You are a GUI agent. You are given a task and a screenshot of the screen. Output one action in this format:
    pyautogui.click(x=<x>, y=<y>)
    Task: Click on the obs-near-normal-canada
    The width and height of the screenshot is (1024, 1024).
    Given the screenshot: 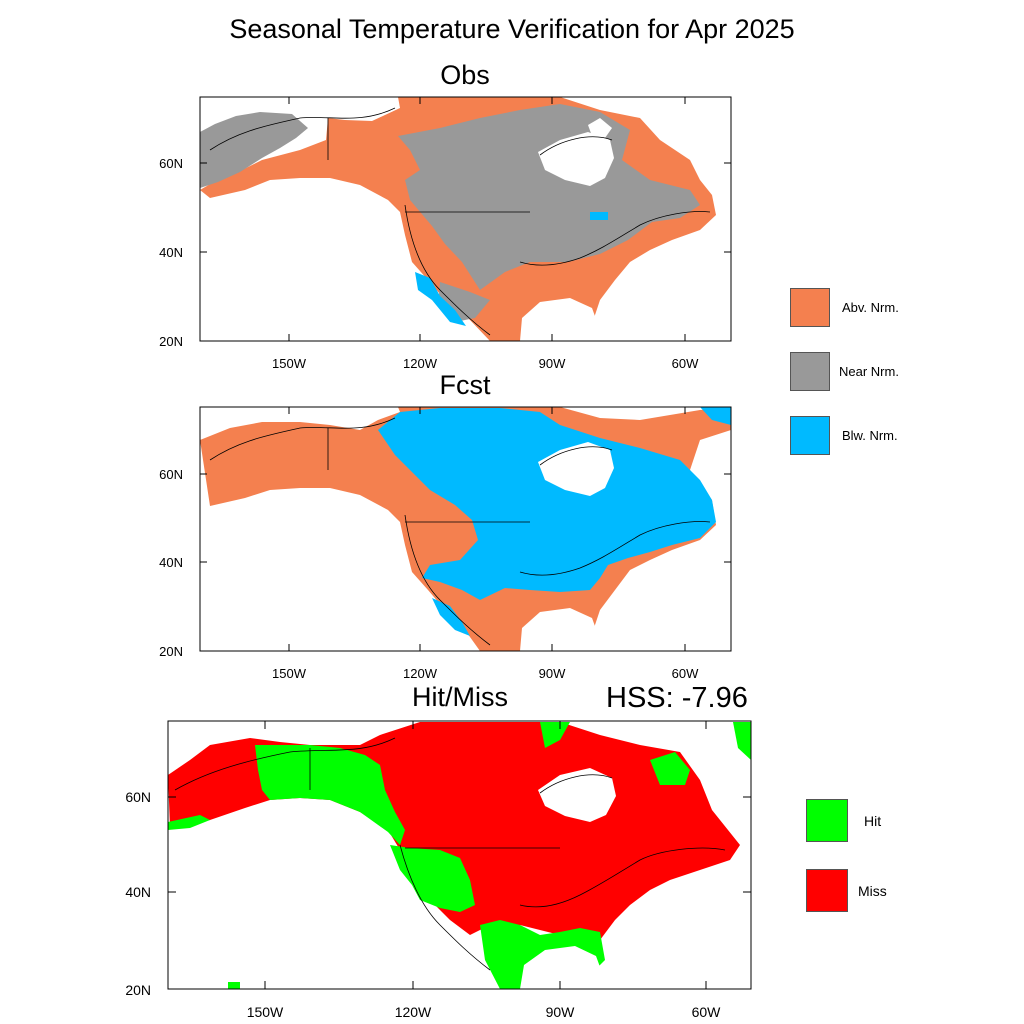 What is the action you would take?
    pyautogui.click(x=549, y=197)
    